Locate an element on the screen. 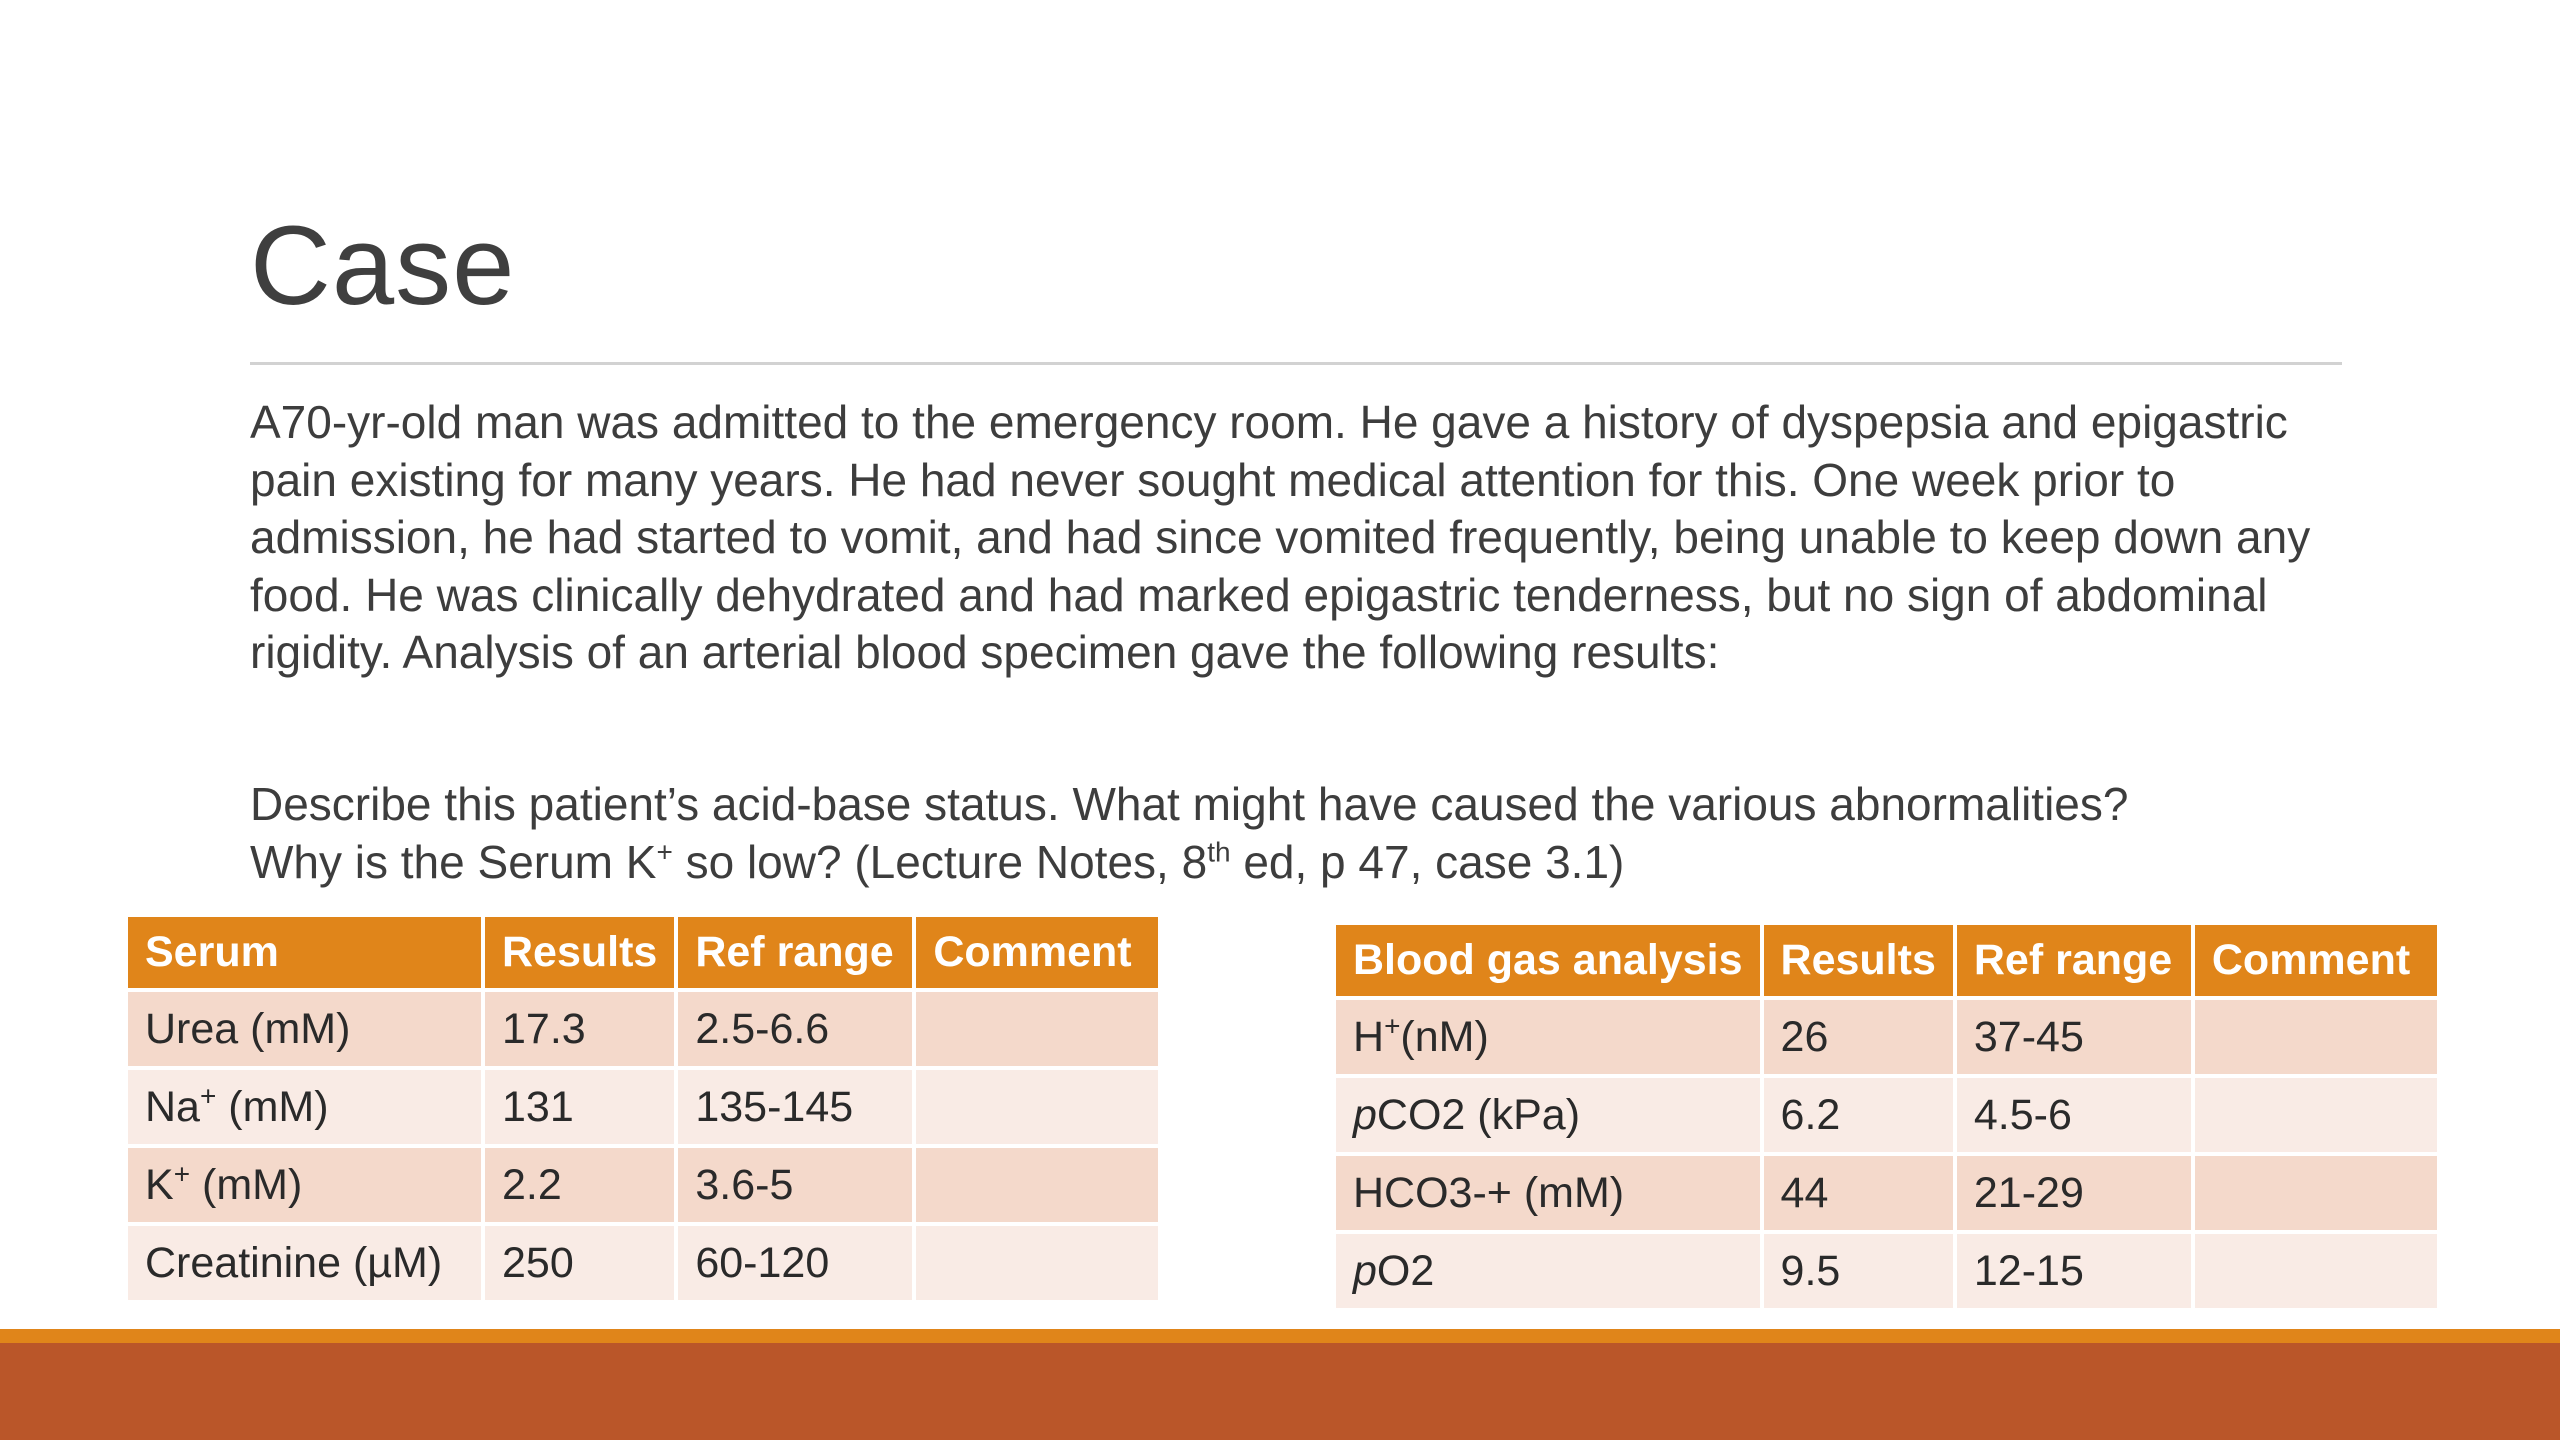 The image size is (2560, 1440). serum-header-row: Serum Results Ref range Comment is located at coordinates (643, 954).